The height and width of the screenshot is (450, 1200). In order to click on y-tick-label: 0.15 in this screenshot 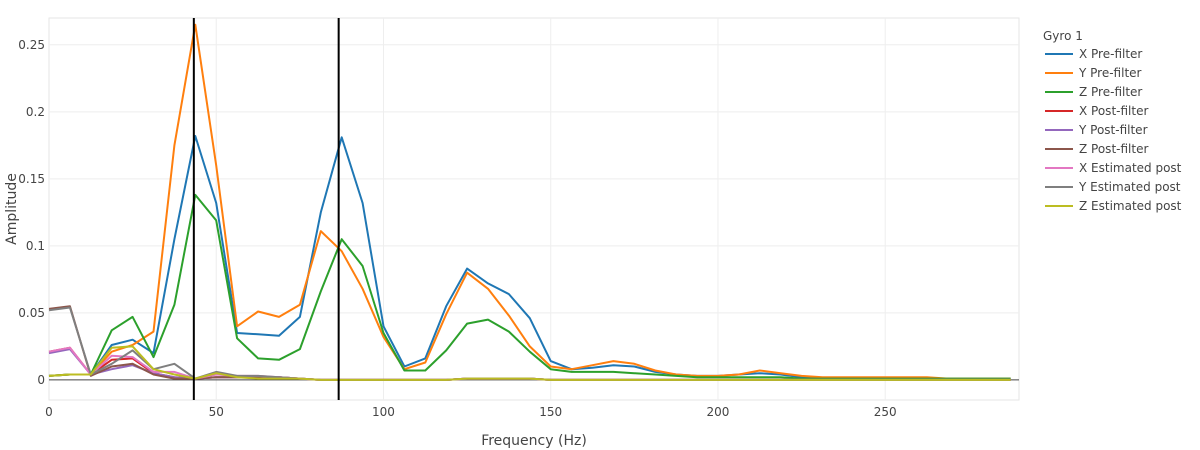, I will do `click(31, 179)`.